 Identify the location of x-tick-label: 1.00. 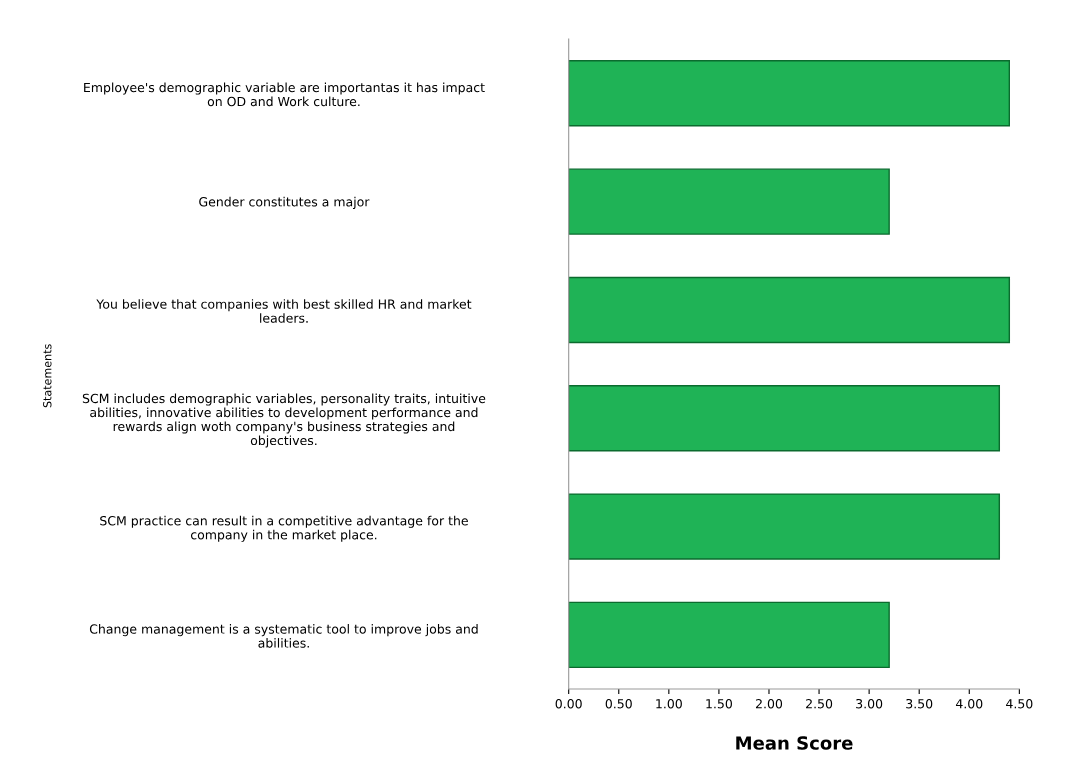
(669, 703).